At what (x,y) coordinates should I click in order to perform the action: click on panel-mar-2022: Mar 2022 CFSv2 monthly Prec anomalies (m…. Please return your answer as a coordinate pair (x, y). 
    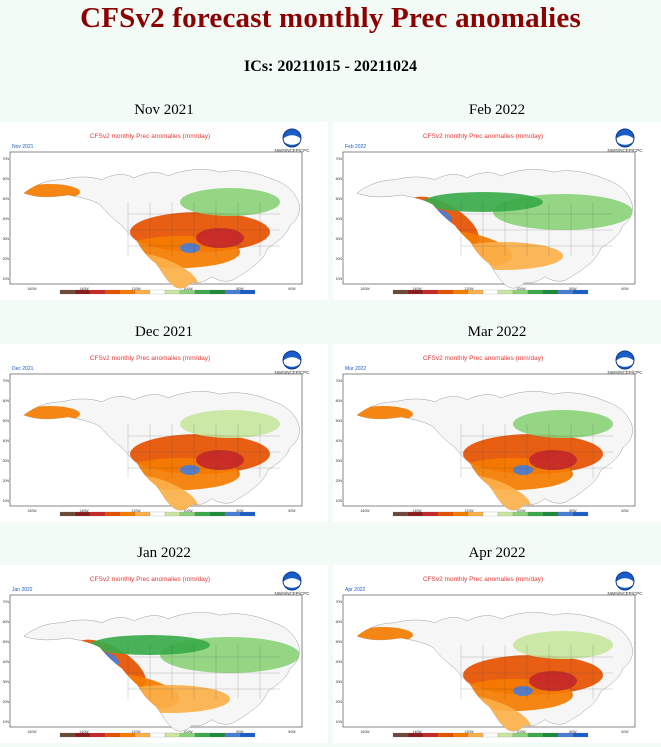
    Looking at the image, I should click on (497, 422).